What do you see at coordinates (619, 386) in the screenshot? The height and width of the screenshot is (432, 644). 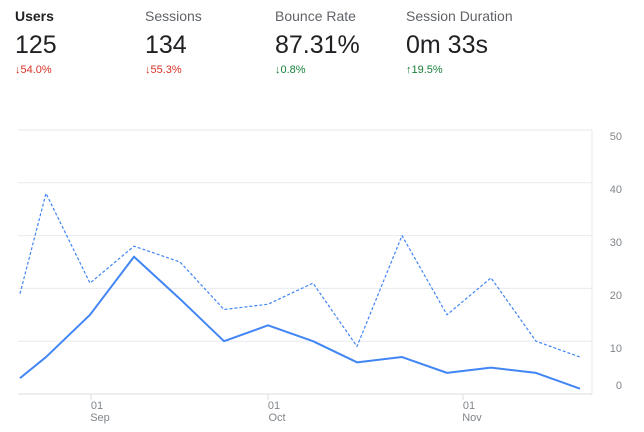 I see `y-tick-label: 0` at bounding box center [619, 386].